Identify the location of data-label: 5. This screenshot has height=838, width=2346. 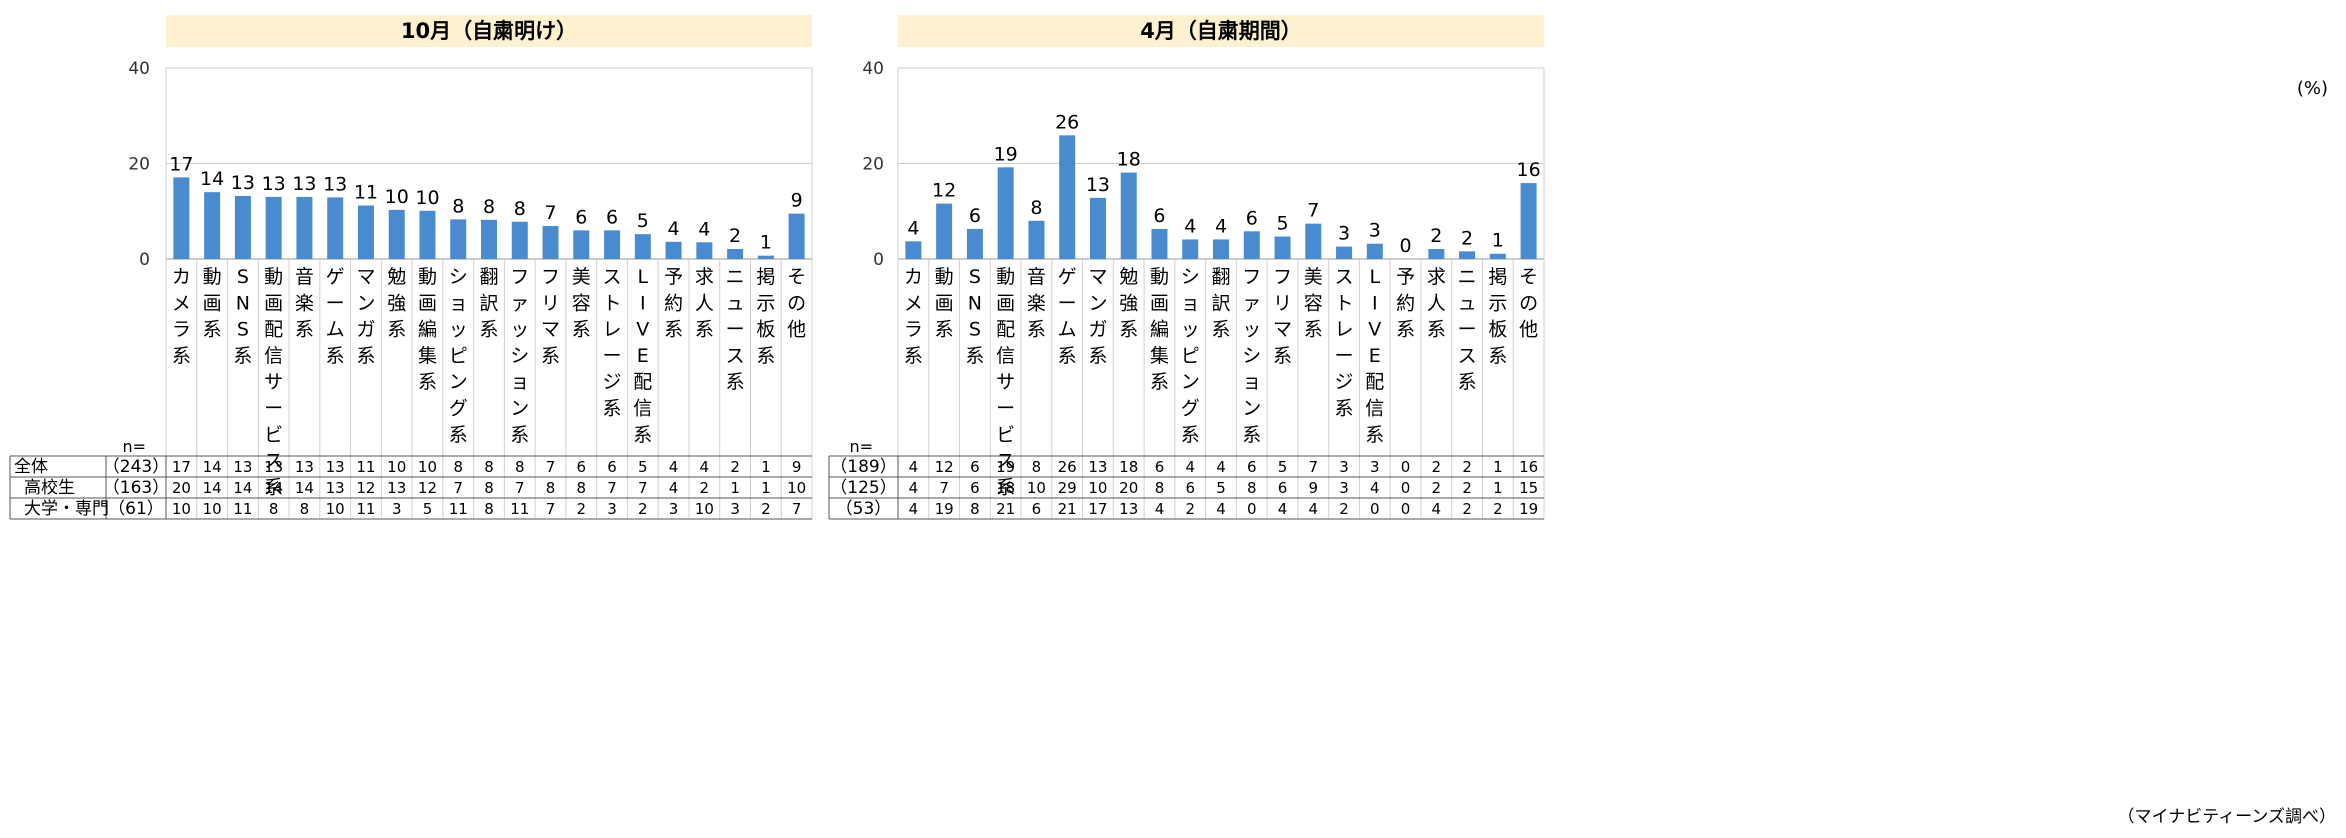
(1282, 224).